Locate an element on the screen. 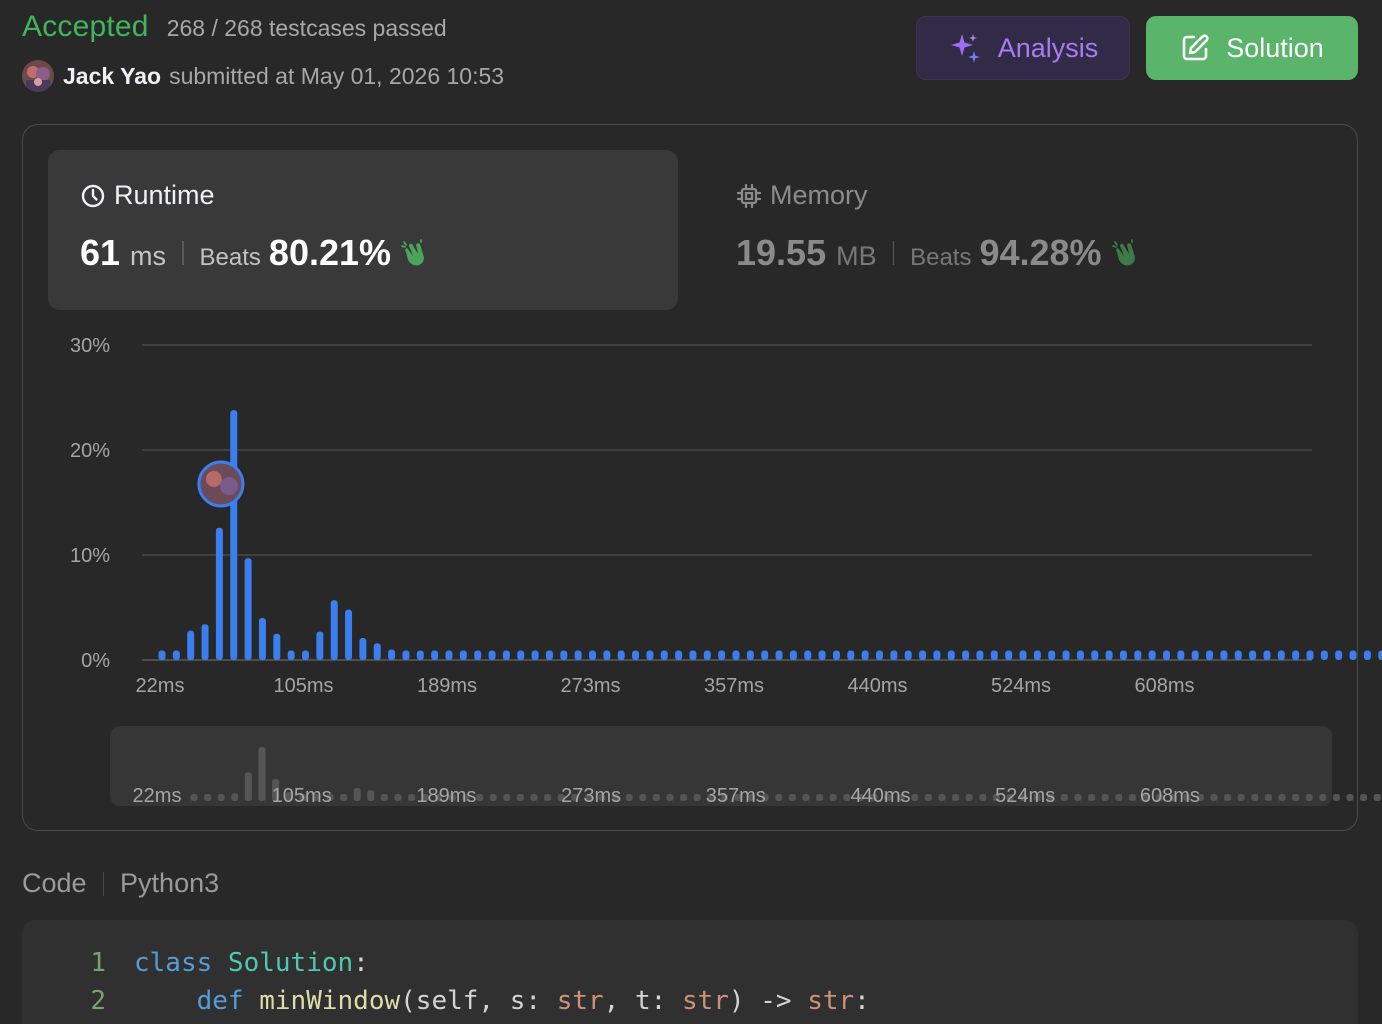 Image resolution: width=1382 pixels, height=1024 pixels. runtime-unit: ms is located at coordinates (148, 256).